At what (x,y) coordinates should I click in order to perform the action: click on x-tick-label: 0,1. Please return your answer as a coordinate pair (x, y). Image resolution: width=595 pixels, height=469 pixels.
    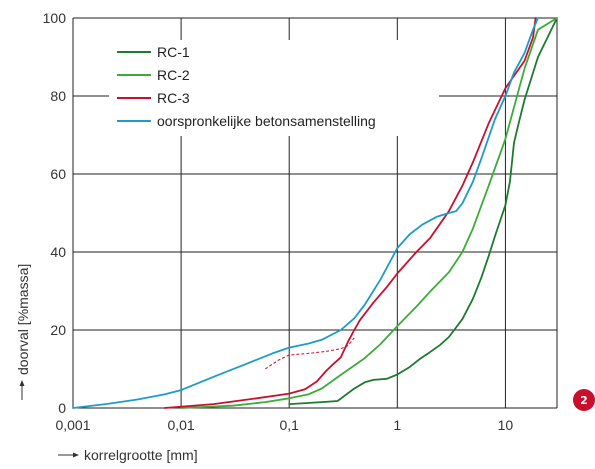
    Looking at the image, I should click on (289, 425).